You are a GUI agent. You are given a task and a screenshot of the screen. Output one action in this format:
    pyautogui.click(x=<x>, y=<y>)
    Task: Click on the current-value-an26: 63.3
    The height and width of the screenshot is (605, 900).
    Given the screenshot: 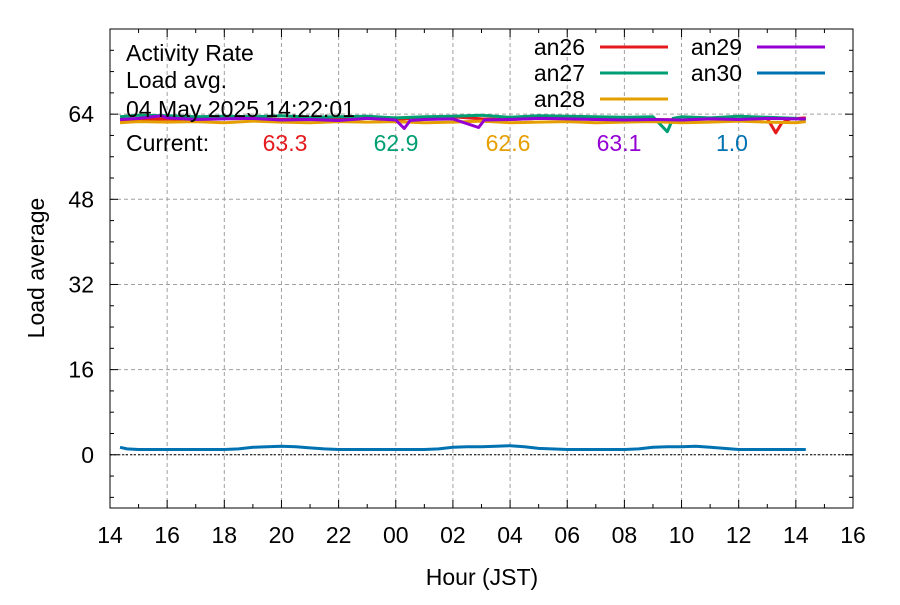 What is the action you would take?
    pyautogui.click(x=285, y=143)
    